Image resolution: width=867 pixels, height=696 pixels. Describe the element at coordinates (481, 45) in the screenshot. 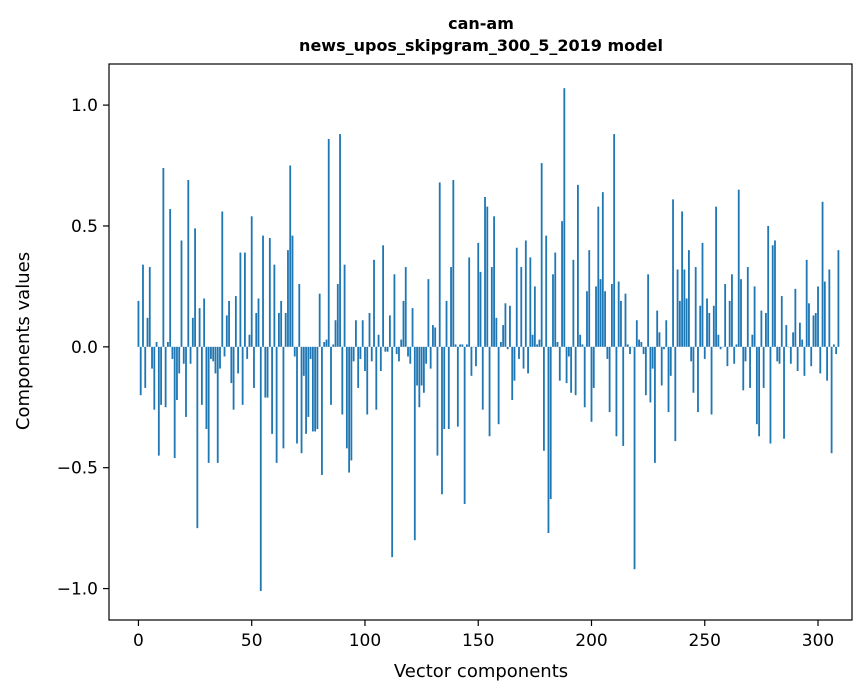

I see `chart-subtitle: news_upos_skipgram_300_5_2019 model` at that location.